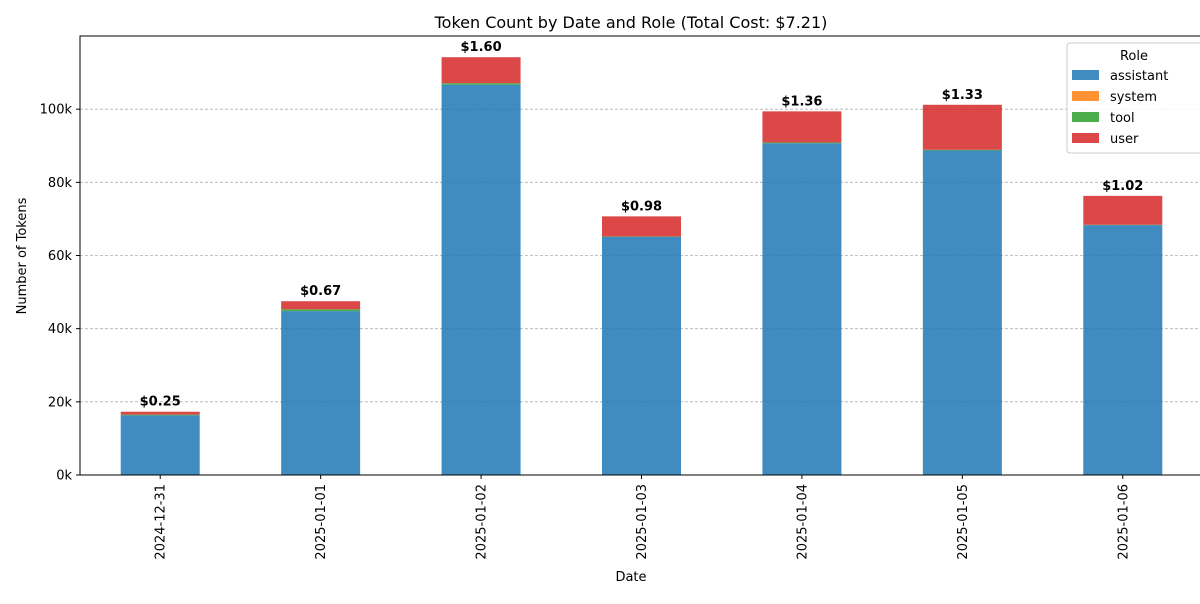  What do you see at coordinates (1085, 117) in the screenshot?
I see `legend-swatch-tool` at bounding box center [1085, 117].